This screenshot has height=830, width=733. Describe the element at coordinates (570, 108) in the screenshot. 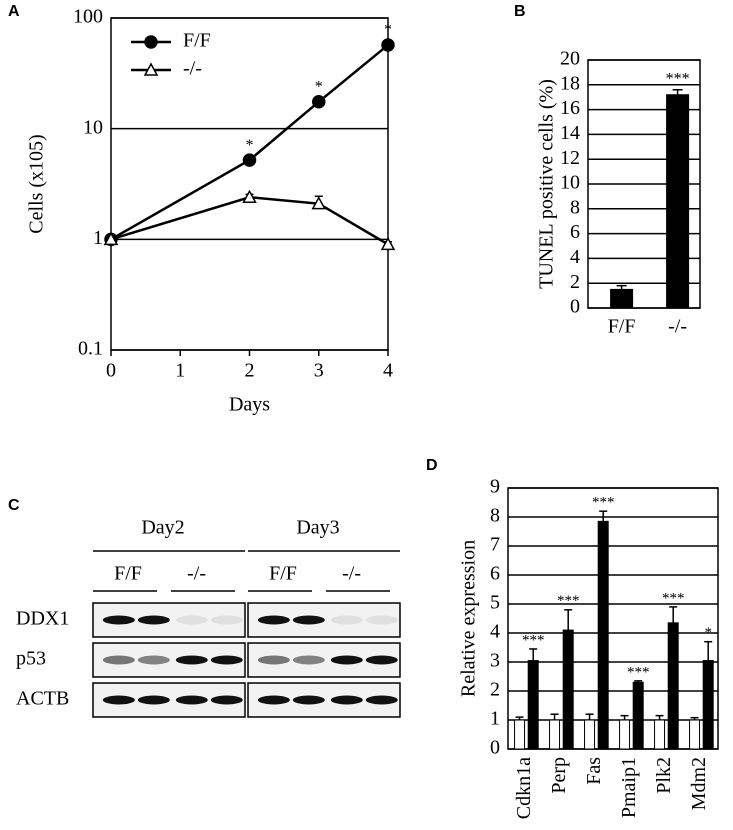

I see `y-tick-label: 16` at that location.